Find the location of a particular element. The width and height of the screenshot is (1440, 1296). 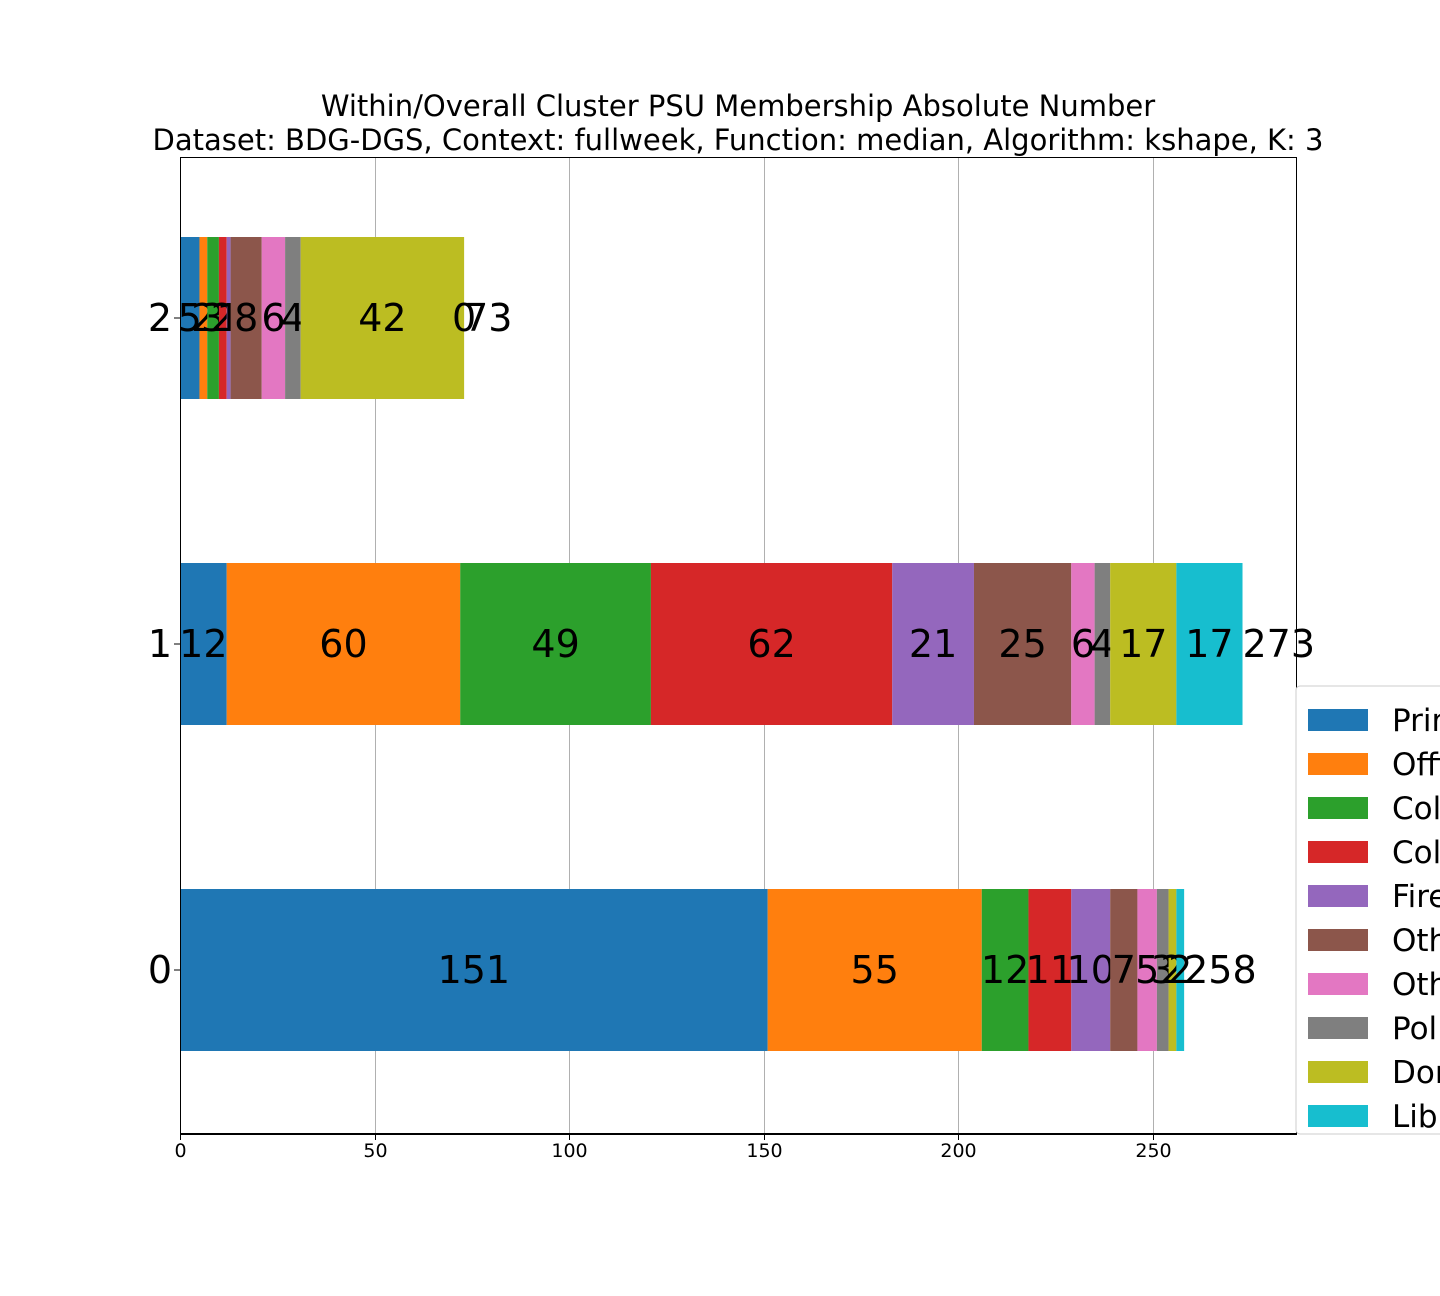

legend-label: Prim is located at coordinates (1416, 721).